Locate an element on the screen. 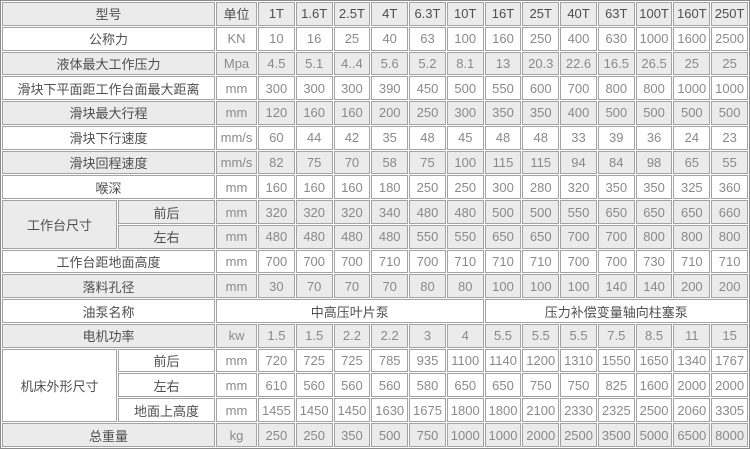 Image resolution: width=750 pixels, height=449 pixels. model-column-header: 40T is located at coordinates (578, 14).